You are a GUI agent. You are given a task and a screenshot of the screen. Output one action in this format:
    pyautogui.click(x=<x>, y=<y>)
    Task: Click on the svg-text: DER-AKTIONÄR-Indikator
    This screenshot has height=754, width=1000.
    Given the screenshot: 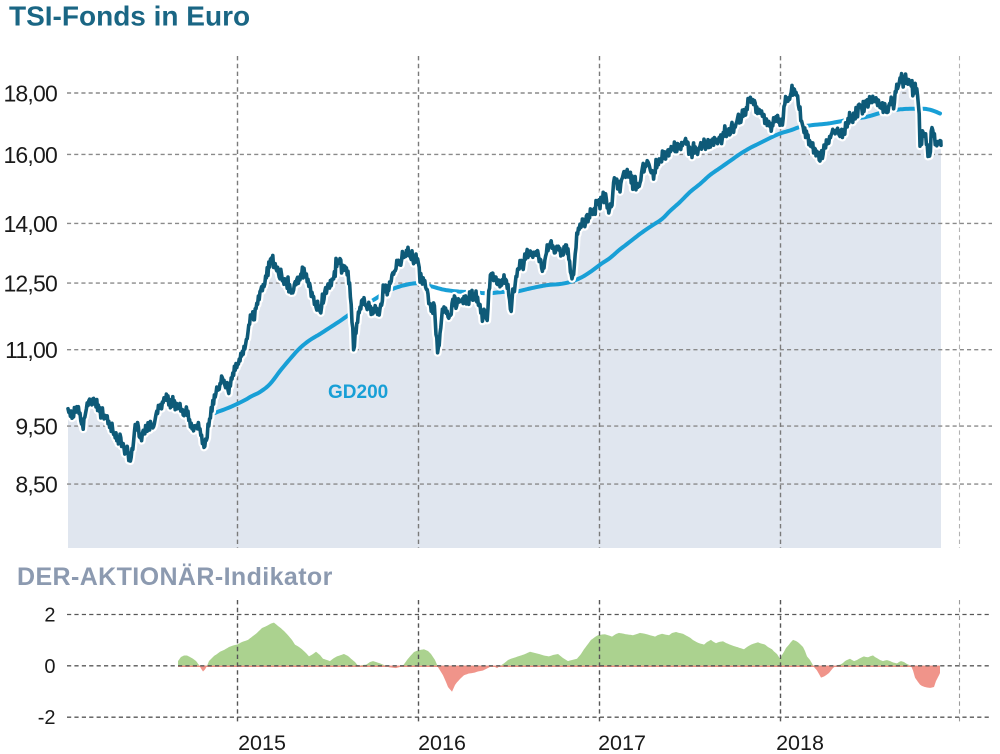 What is the action you would take?
    pyautogui.click(x=175, y=577)
    